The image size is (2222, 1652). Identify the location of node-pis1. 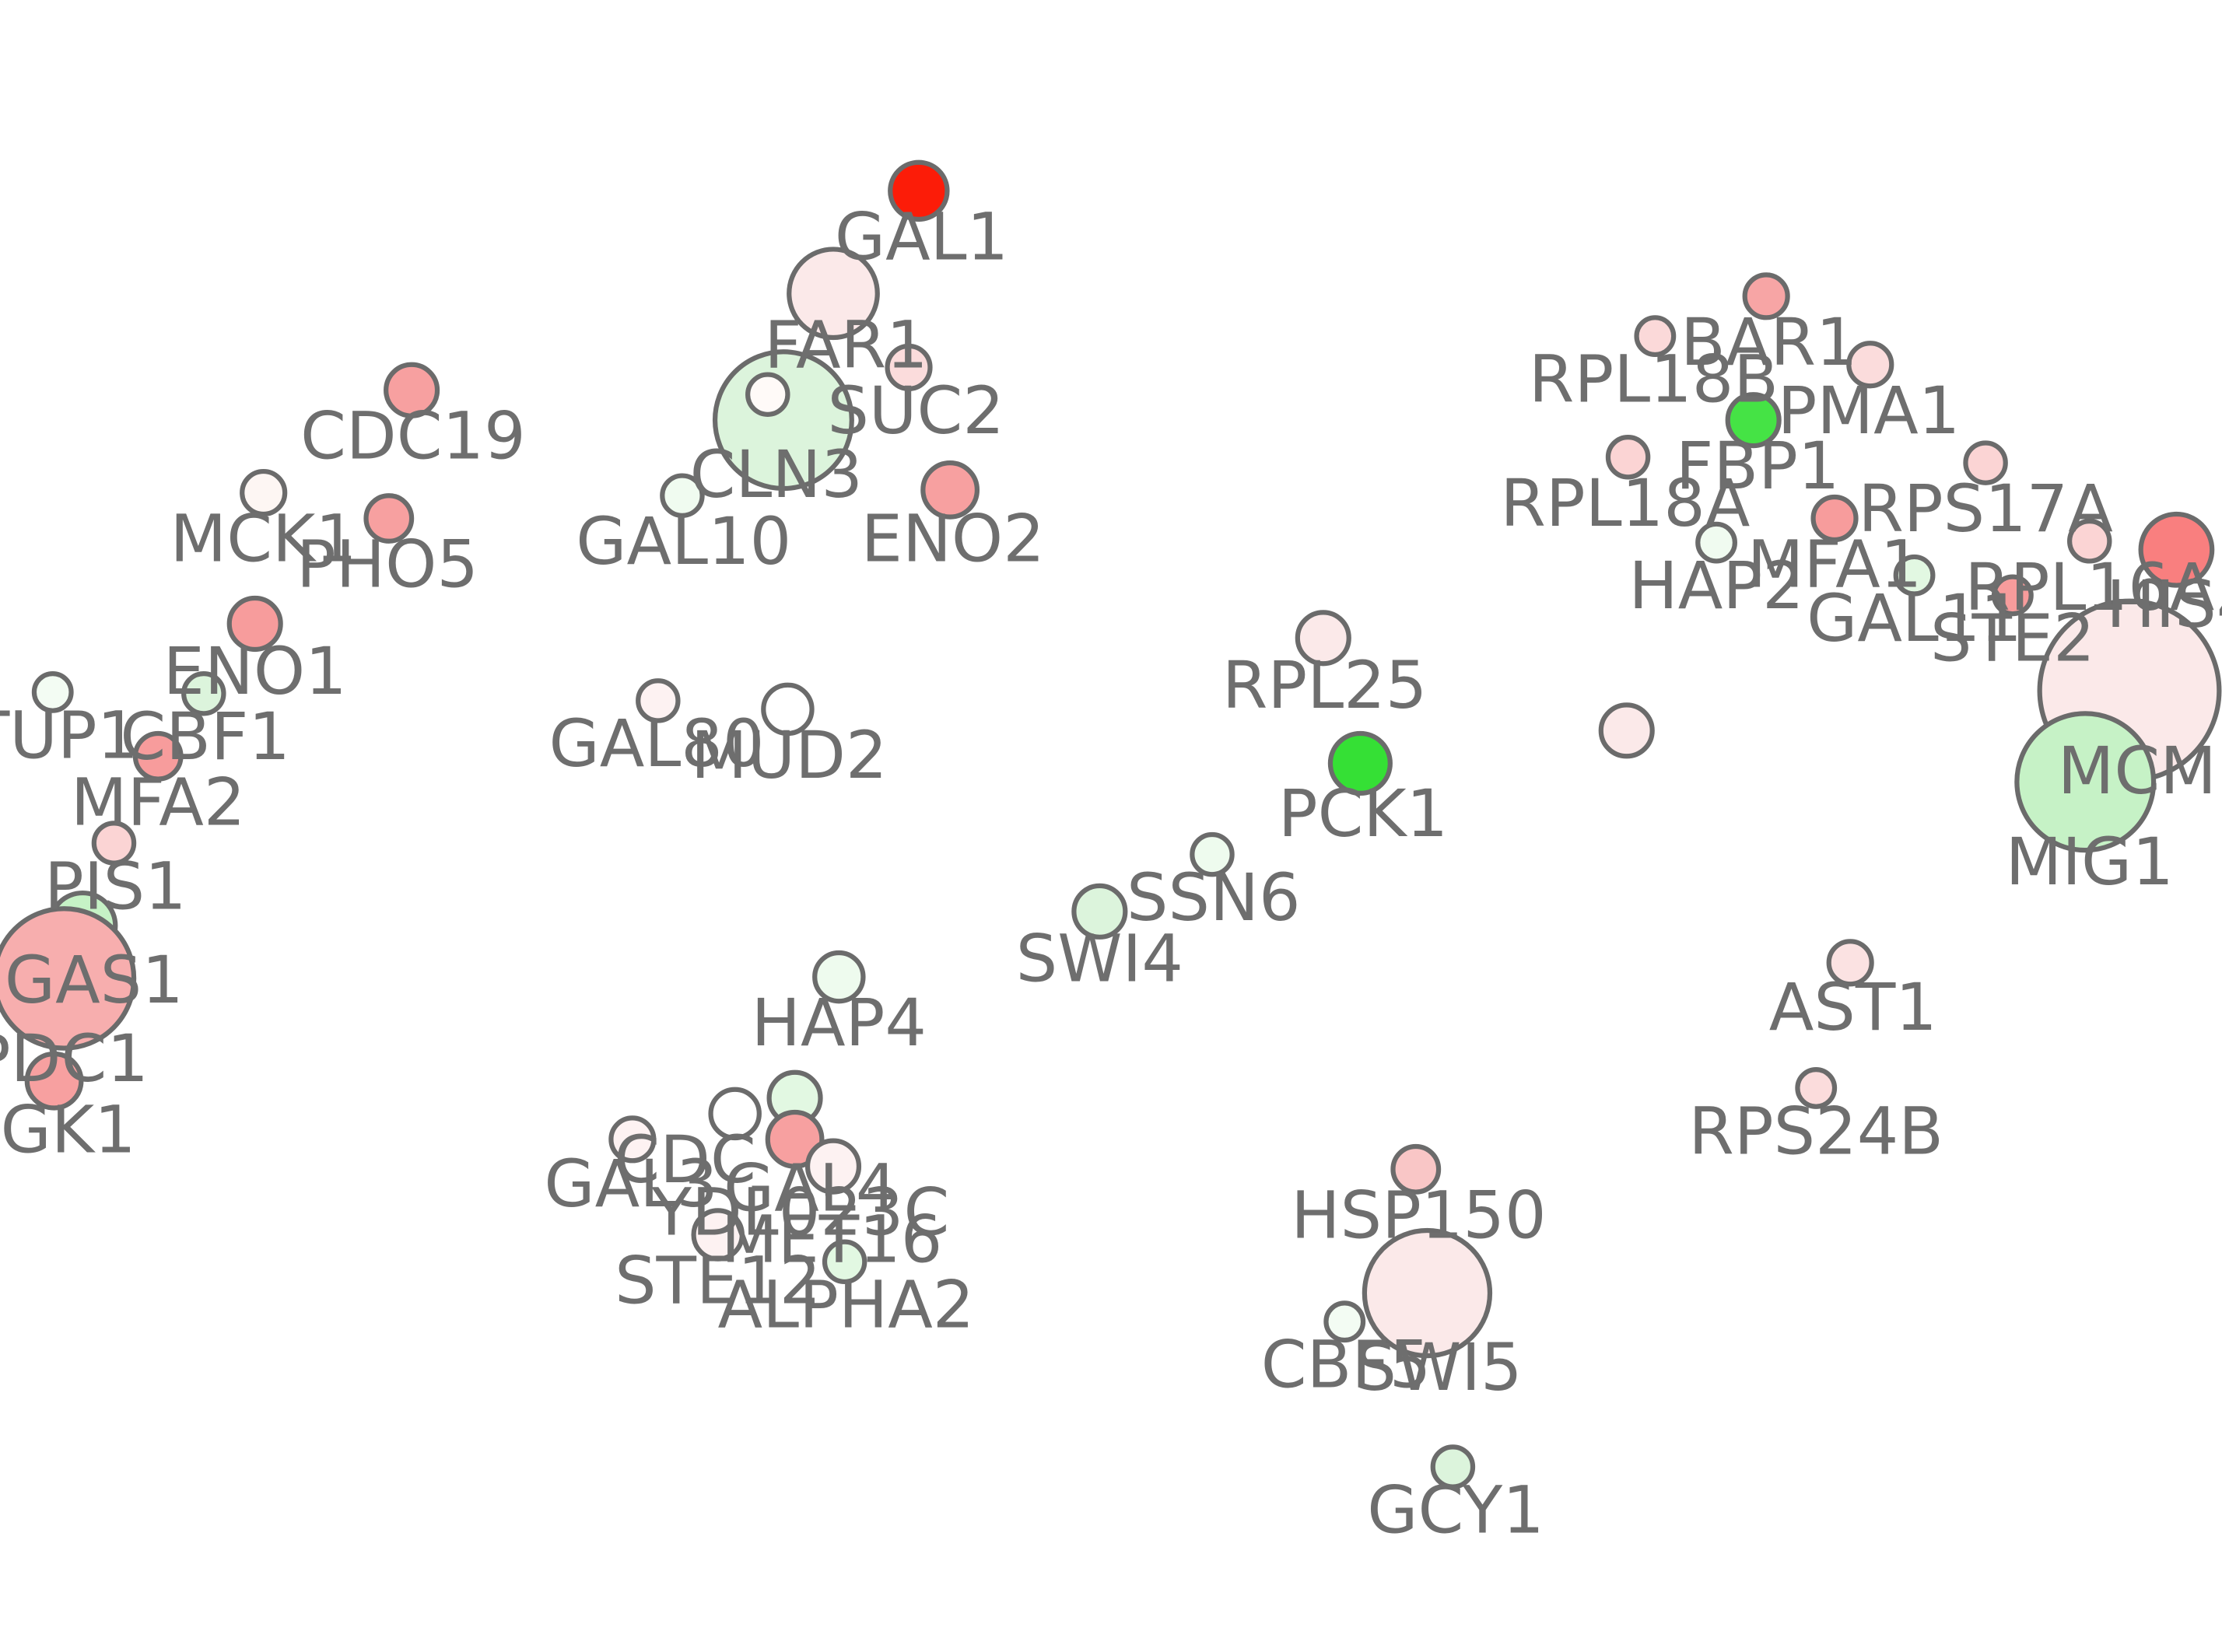
(114, 843).